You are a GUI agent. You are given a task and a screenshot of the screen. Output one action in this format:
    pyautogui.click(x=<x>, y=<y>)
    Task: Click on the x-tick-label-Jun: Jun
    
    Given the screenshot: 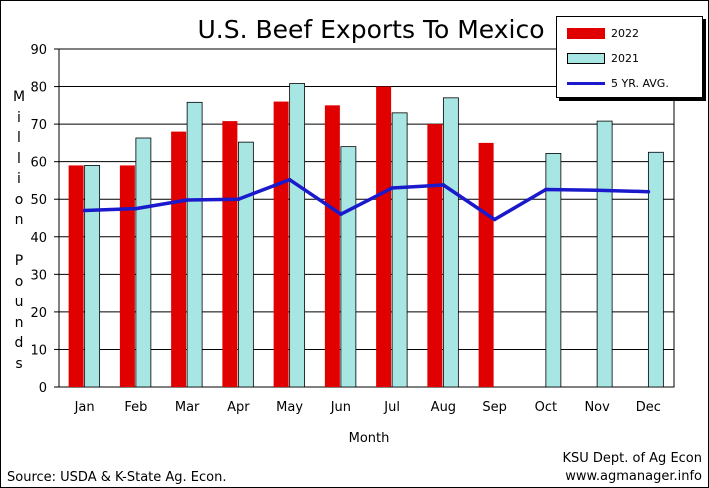 What is the action you would take?
    pyautogui.click(x=340, y=407)
    